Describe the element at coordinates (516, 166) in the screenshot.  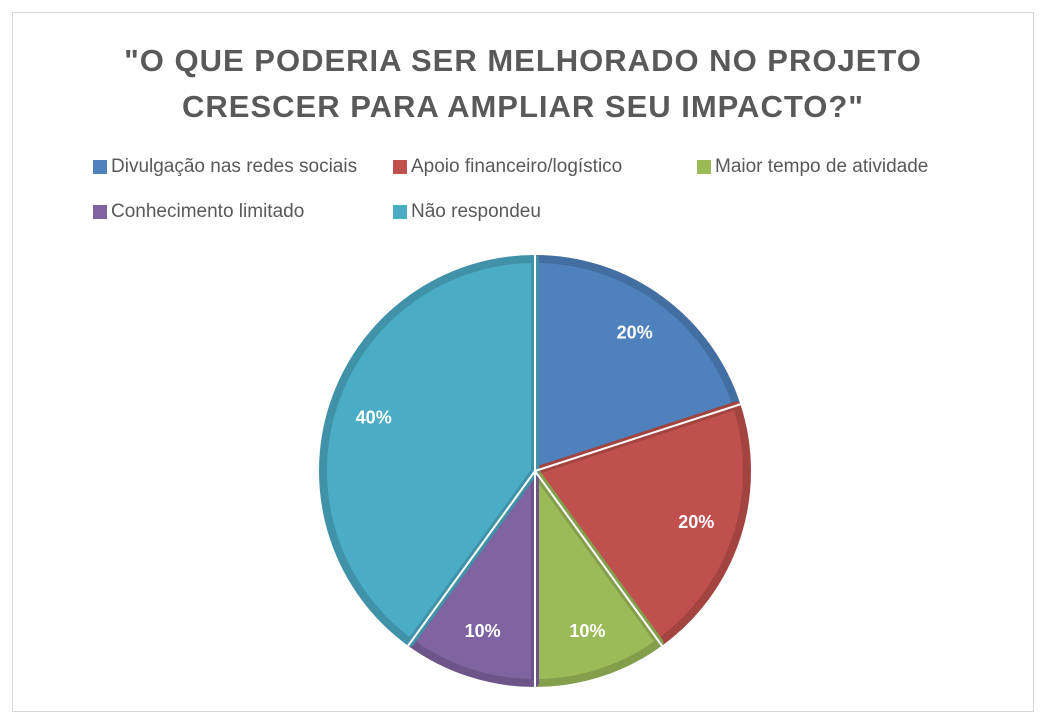
I see `legend-label: Apoio financeiro/logístico` at that location.